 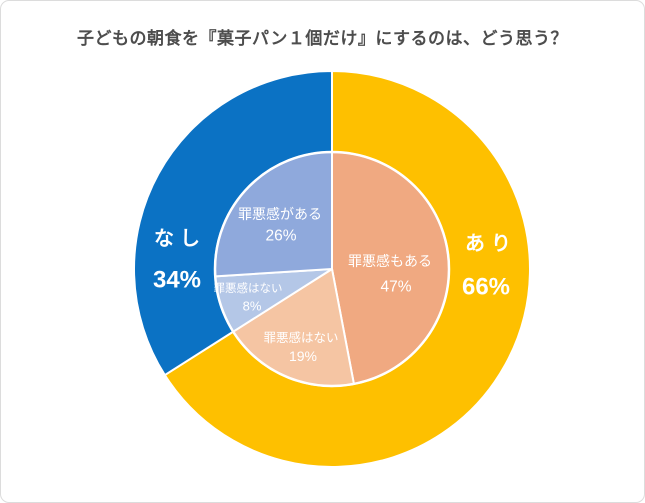 I want to click on inner-slice-label-no-guilt-19: 罪悪感はない, so click(x=300, y=337).